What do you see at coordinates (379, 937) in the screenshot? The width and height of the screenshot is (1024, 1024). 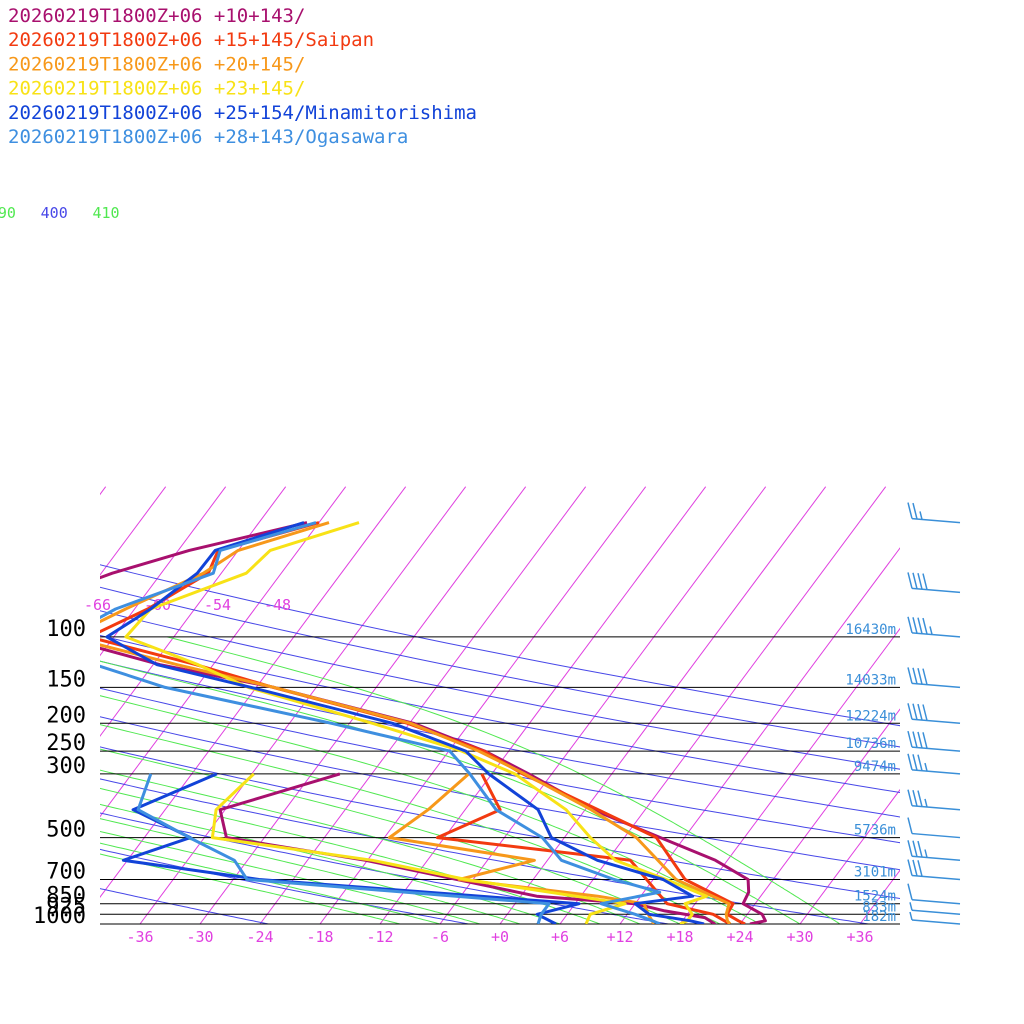 I see `x-tick-label: -12` at bounding box center [379, 937].